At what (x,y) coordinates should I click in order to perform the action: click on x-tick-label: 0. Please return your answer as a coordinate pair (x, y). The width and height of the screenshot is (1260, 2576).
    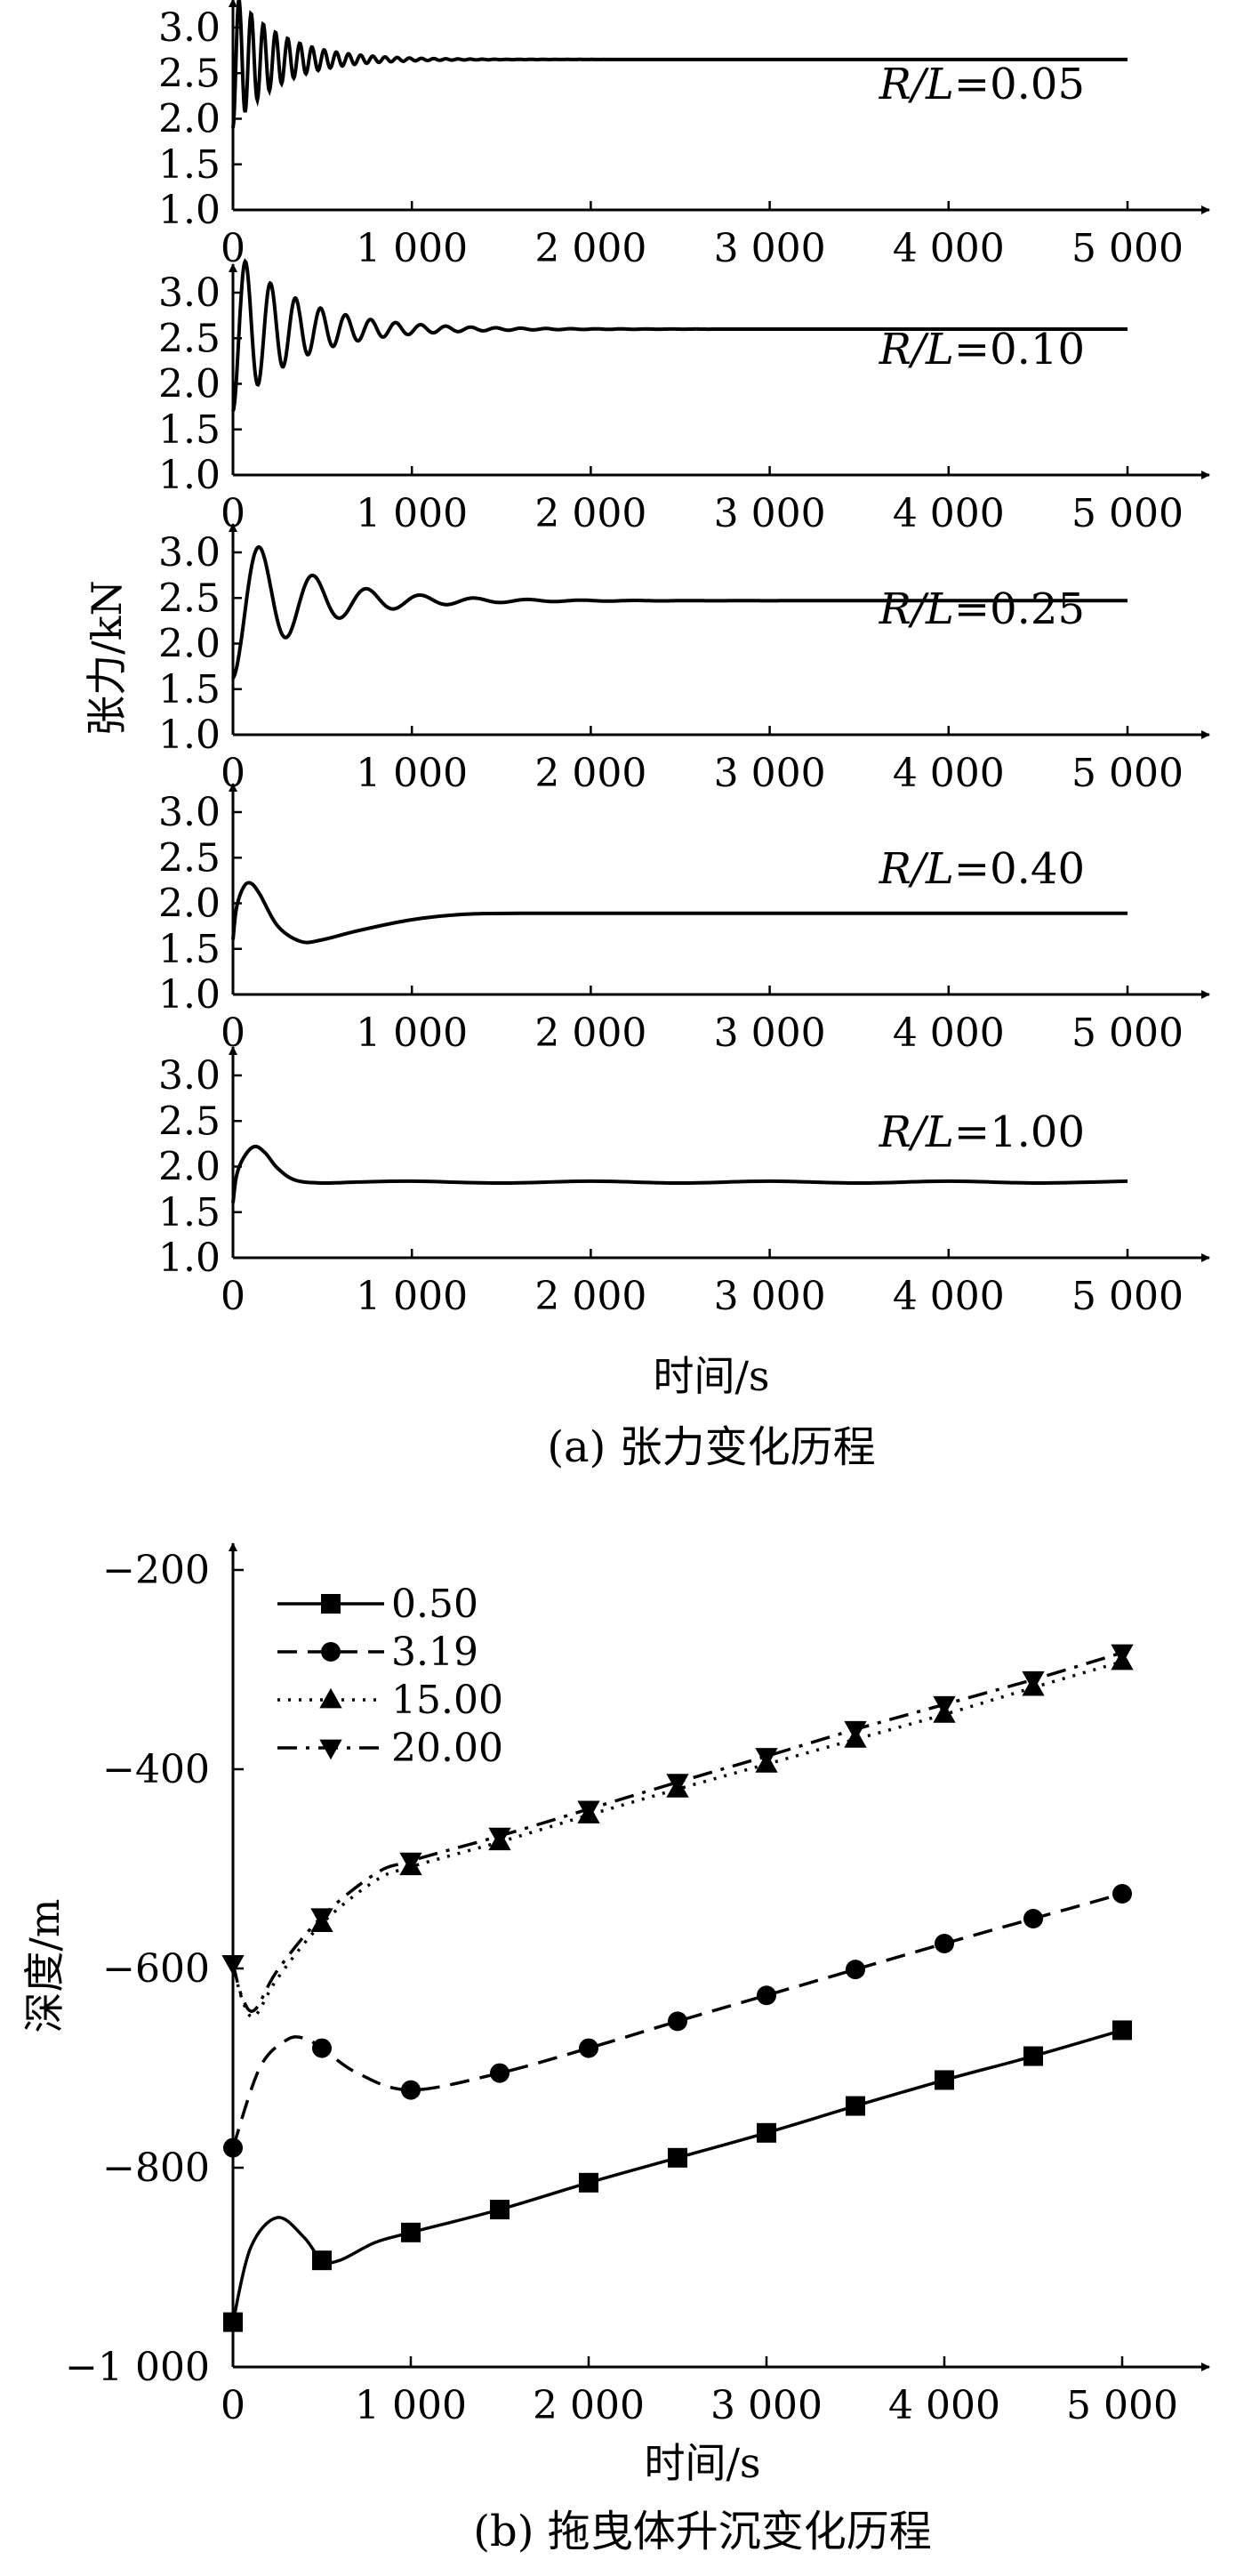
    Looking at the image, I should click on (233, 2405).